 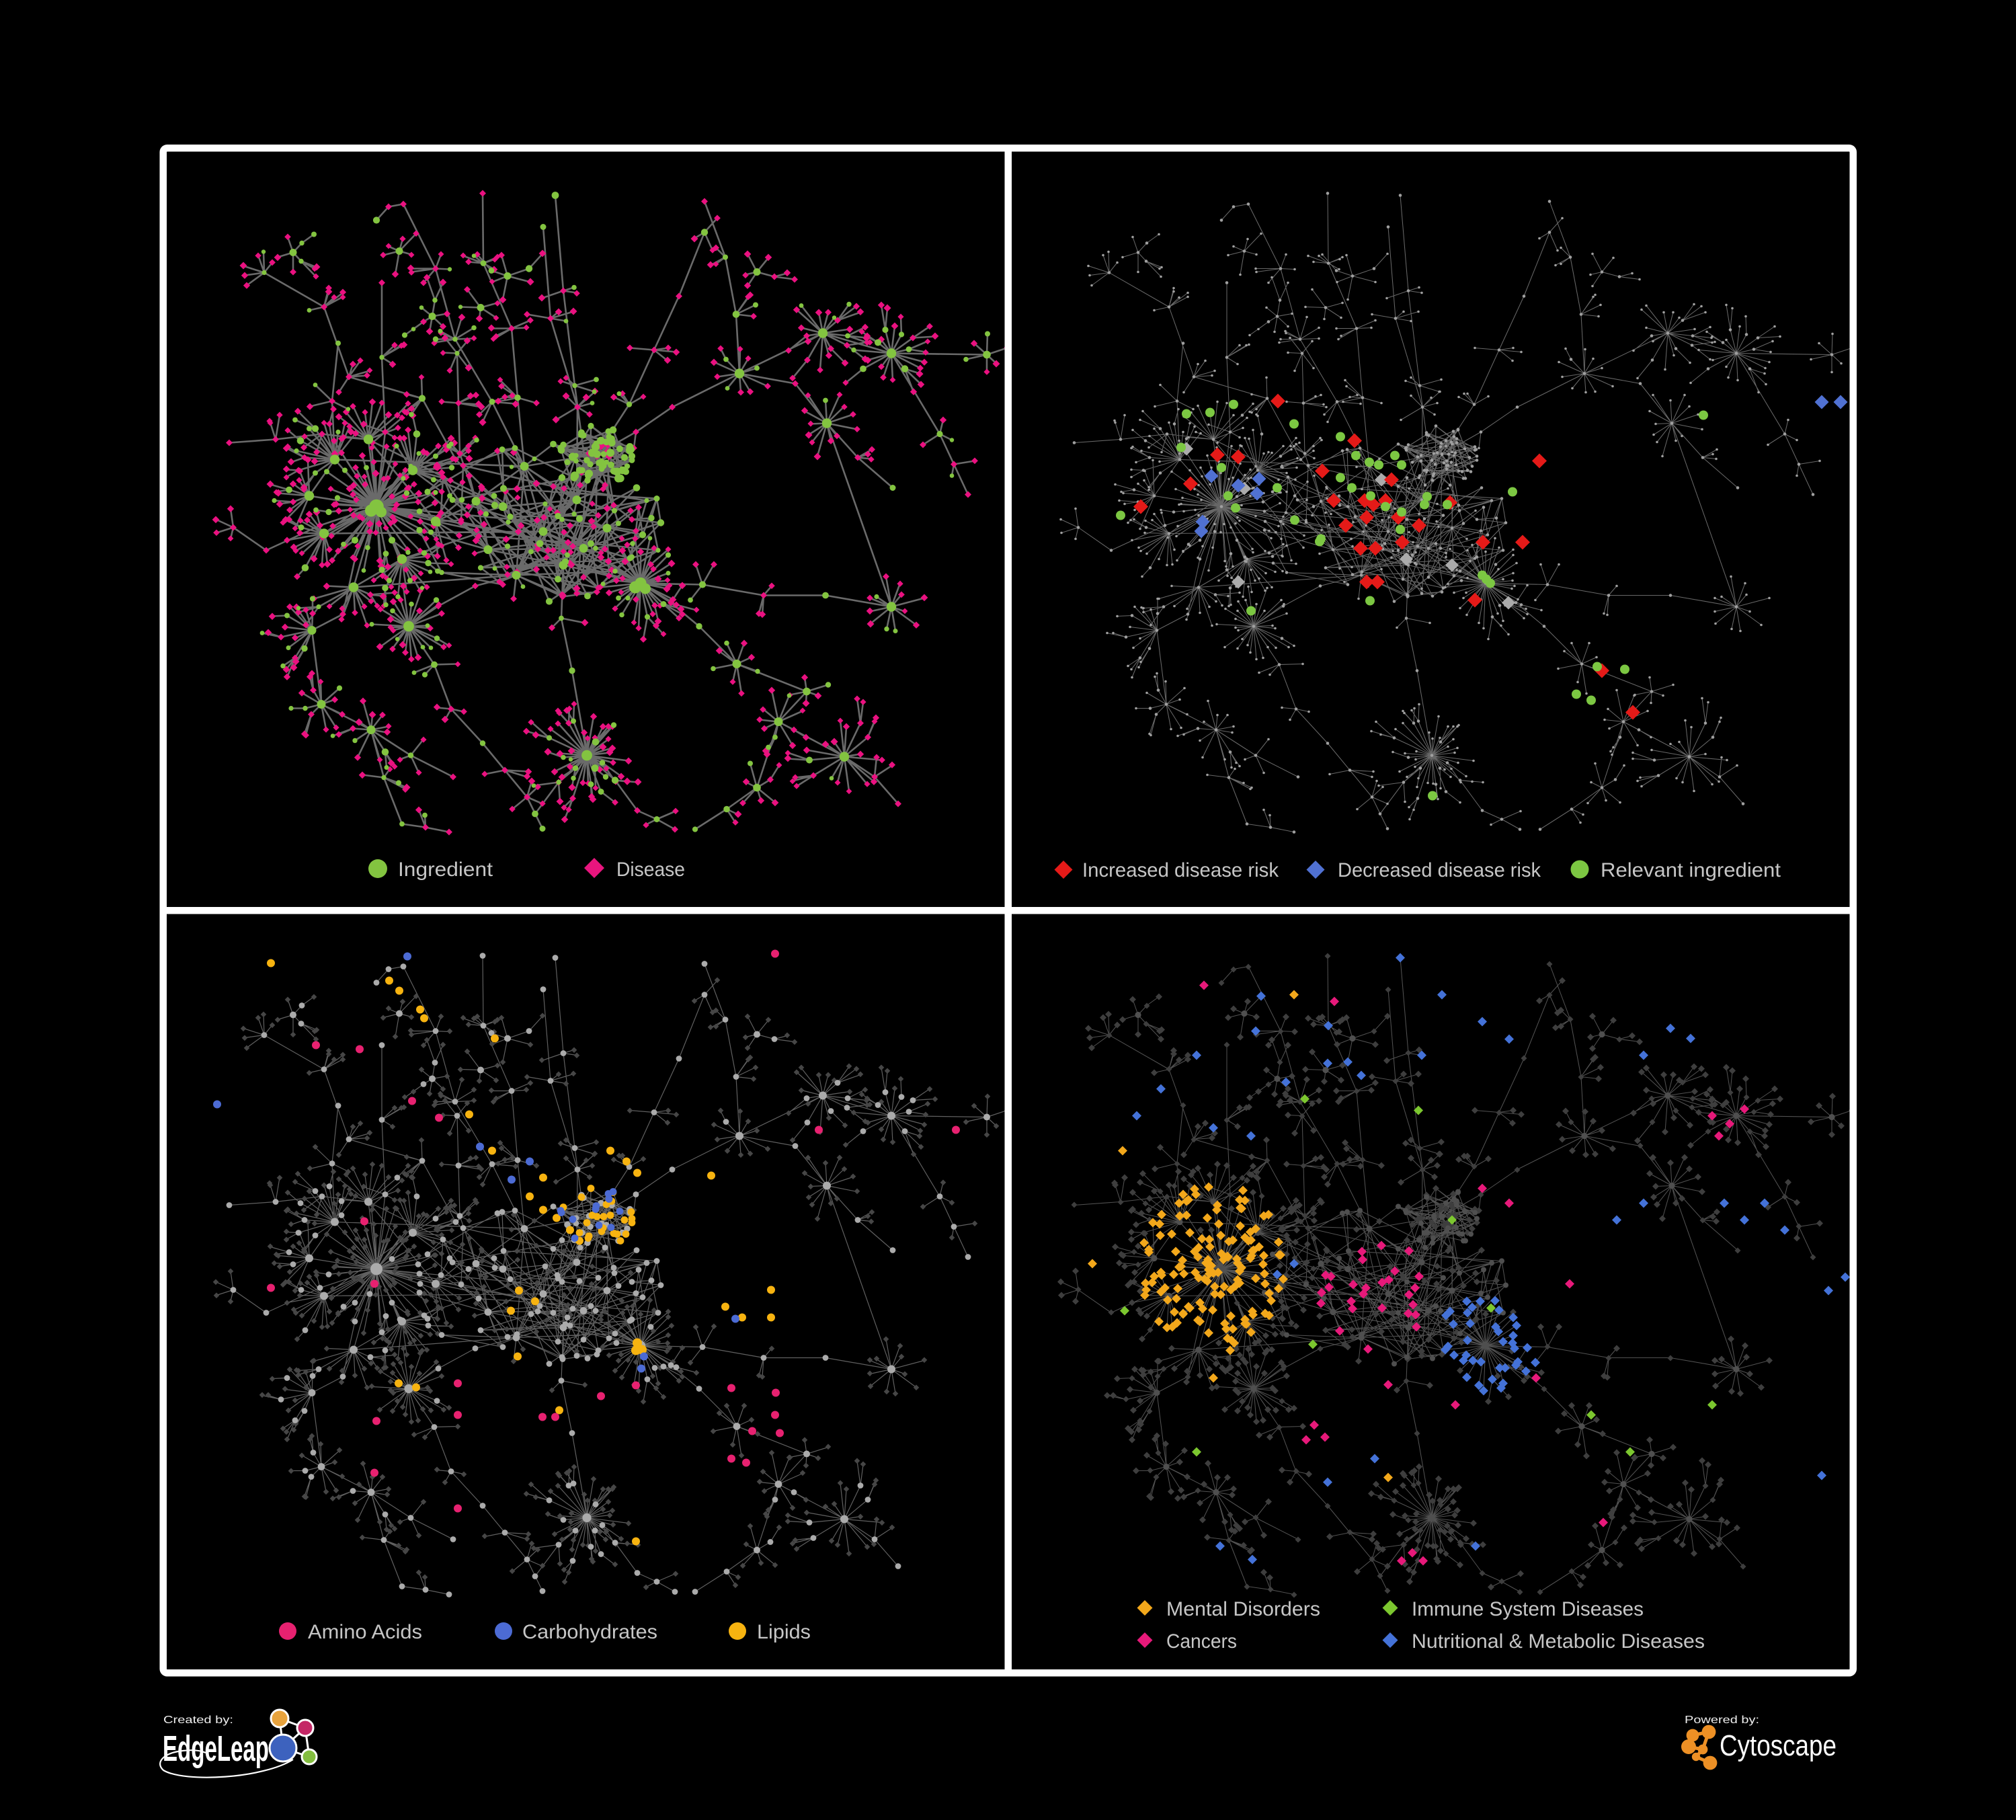 What do you see at coordinates (1778, 1745) in the screenshot?
I see `svg-text: Cytoscape` at bounding box center [1778, 1745].